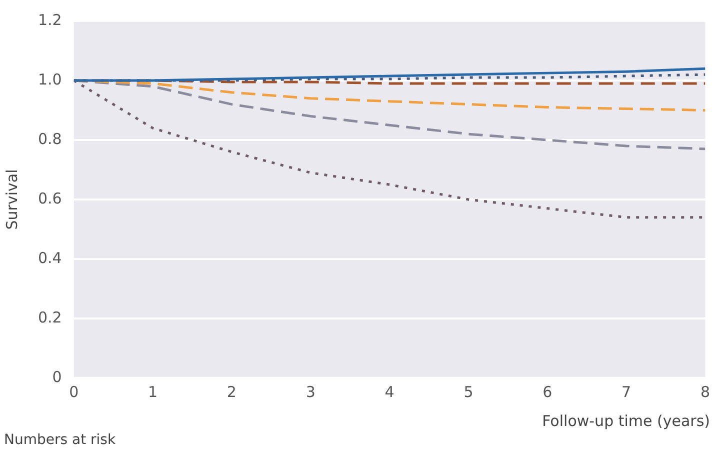  I want to click on y-tick-label: 0.6, so click(50, 198).